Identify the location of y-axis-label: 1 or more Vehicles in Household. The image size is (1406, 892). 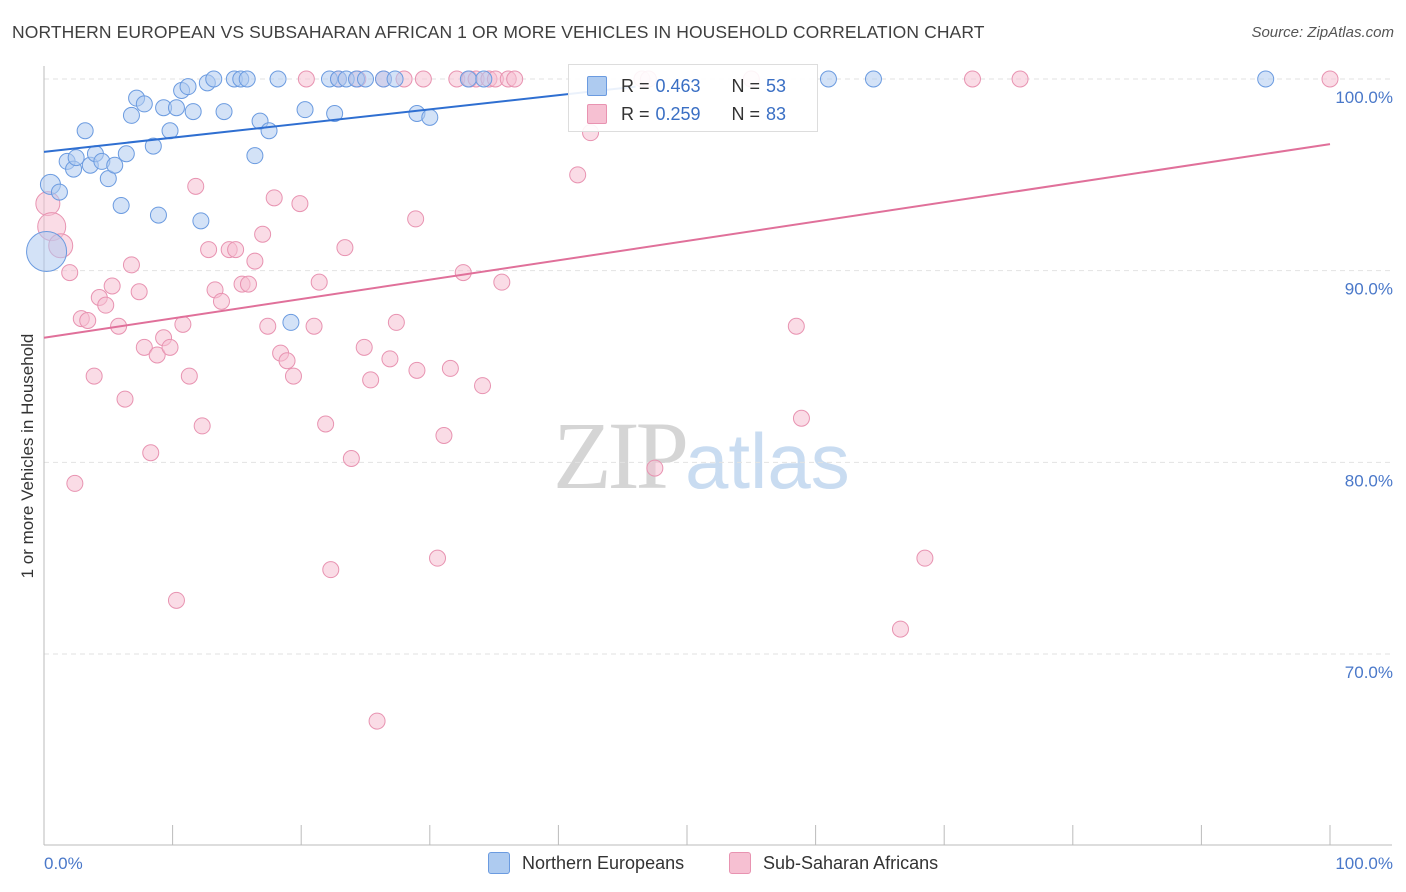
(27, 456).